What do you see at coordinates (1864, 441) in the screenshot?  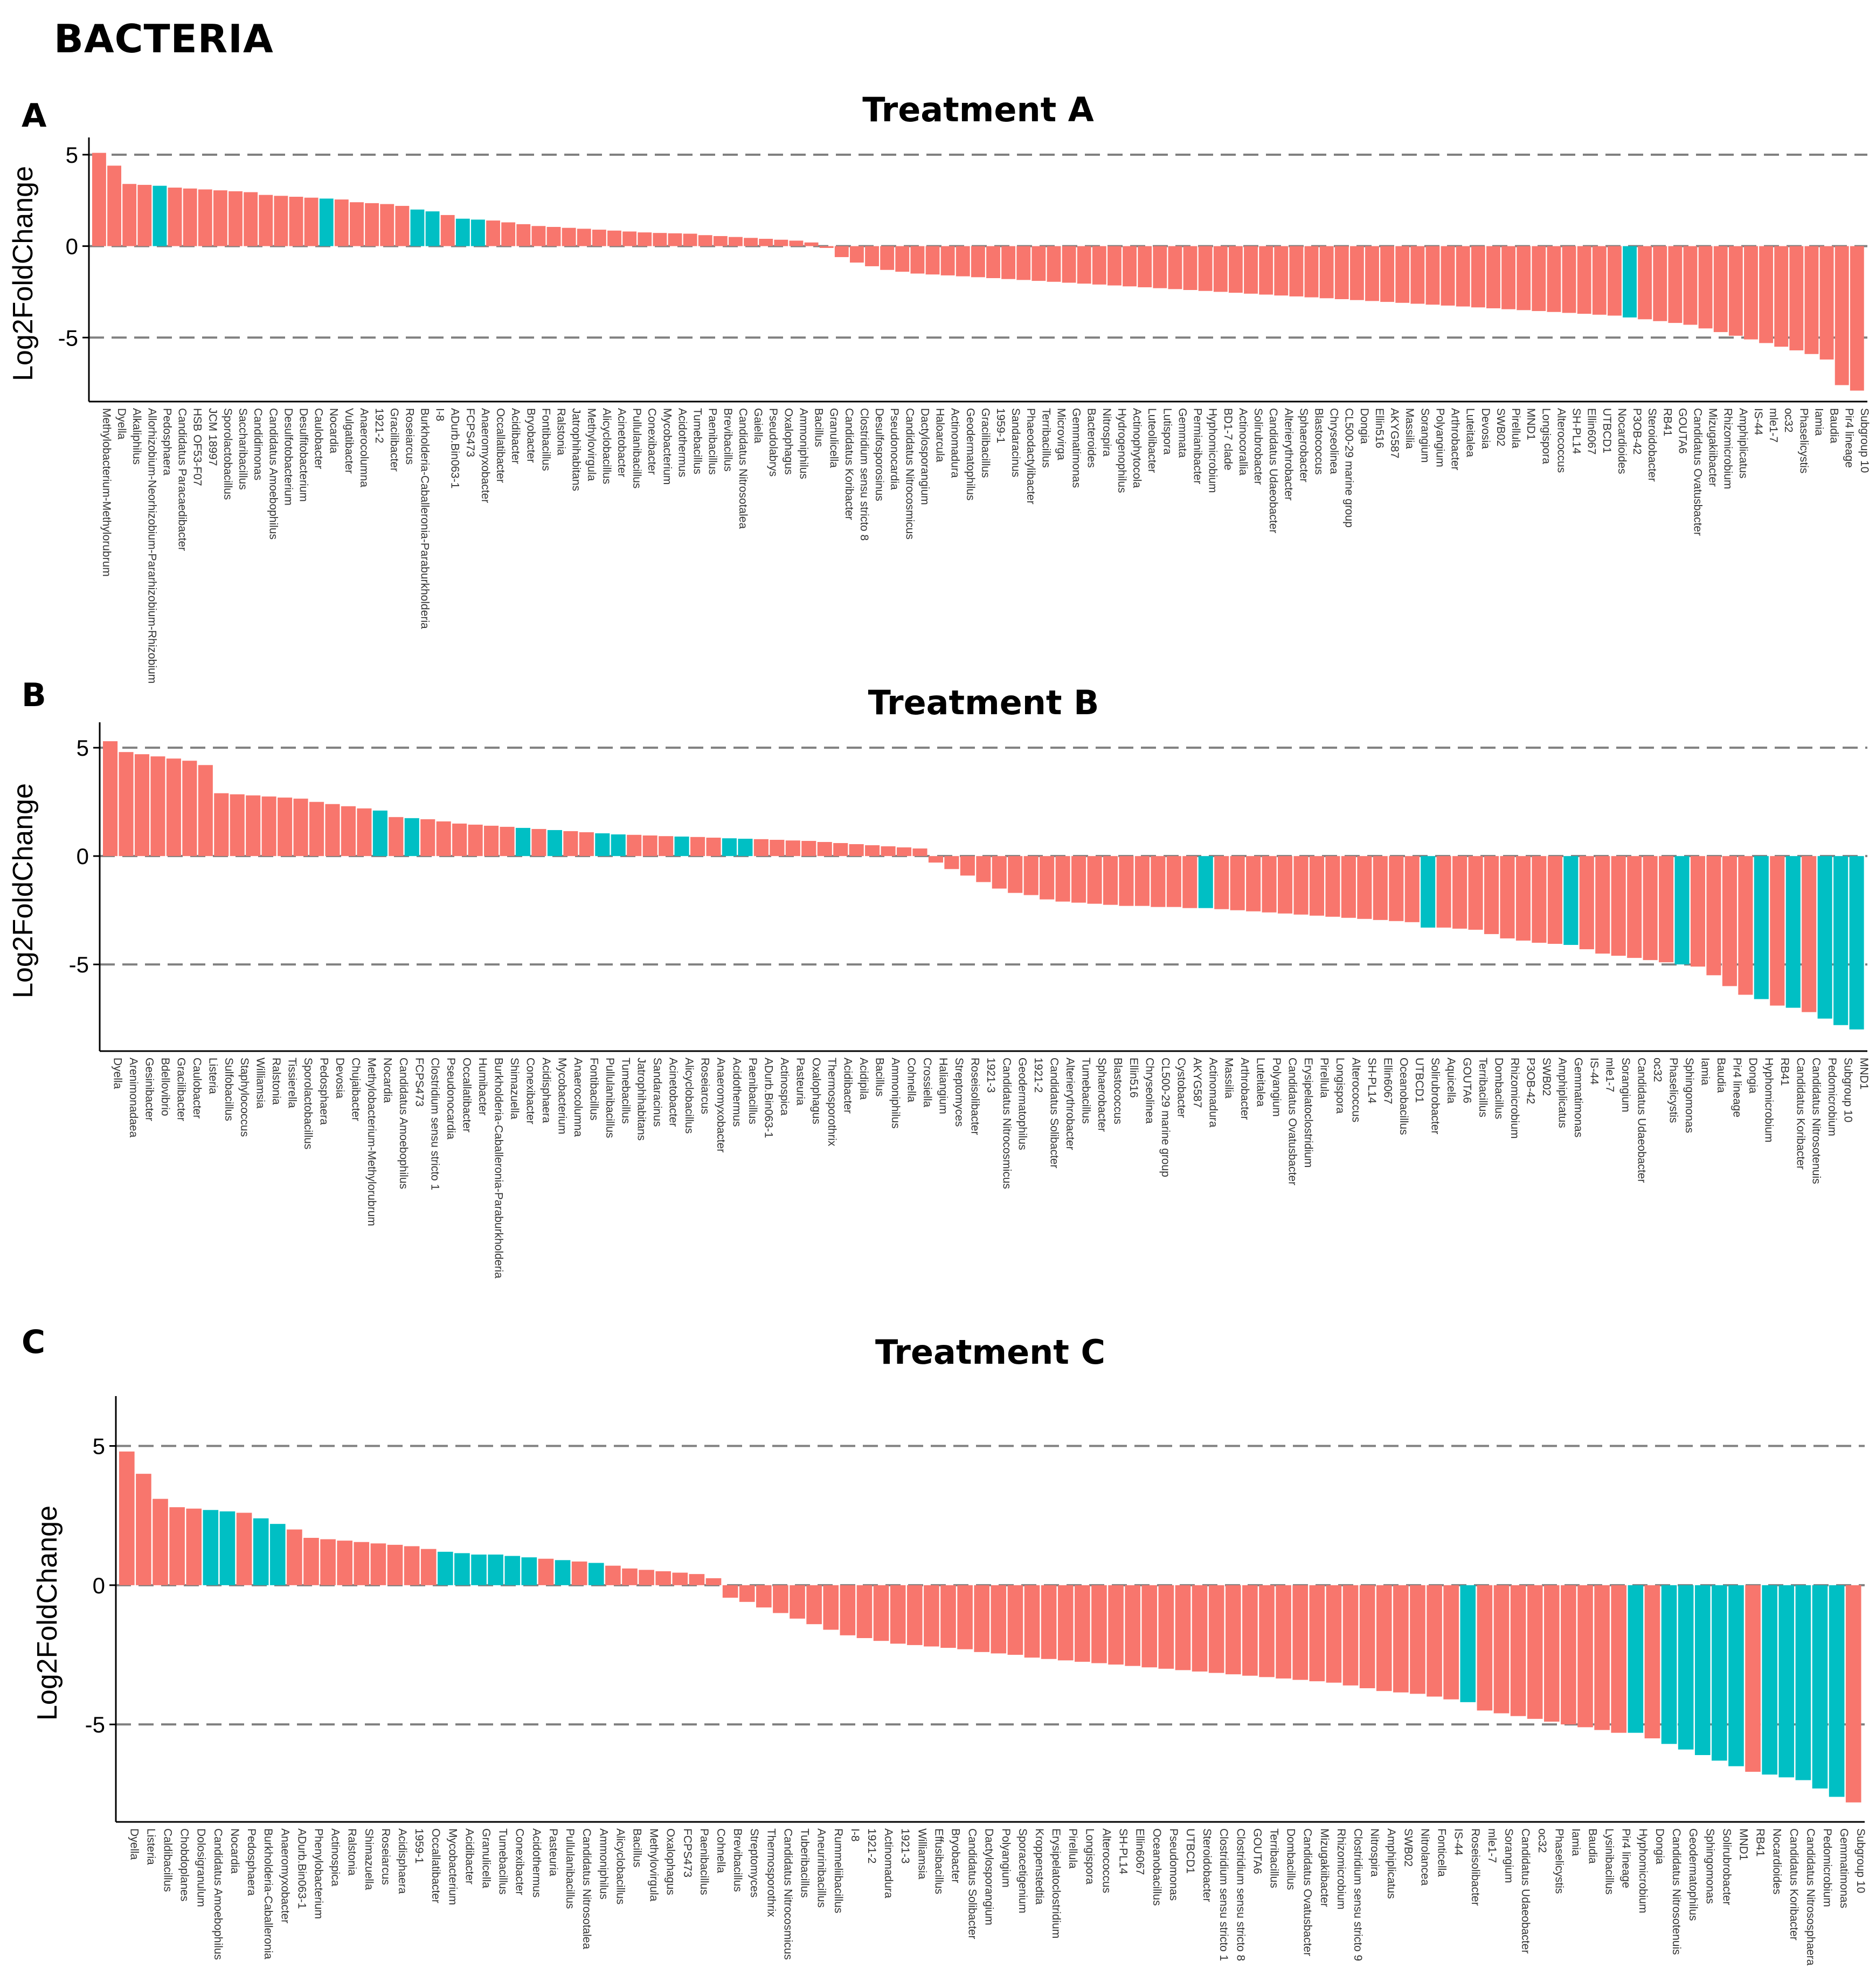 I see `x-tick-label: Subgroup 10` at bounding box center [1864, 441].